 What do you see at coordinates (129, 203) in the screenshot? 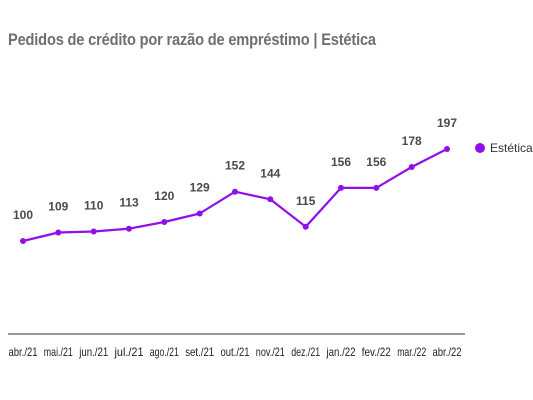
I see `data-label: 113` at bounding box center [129, 203].